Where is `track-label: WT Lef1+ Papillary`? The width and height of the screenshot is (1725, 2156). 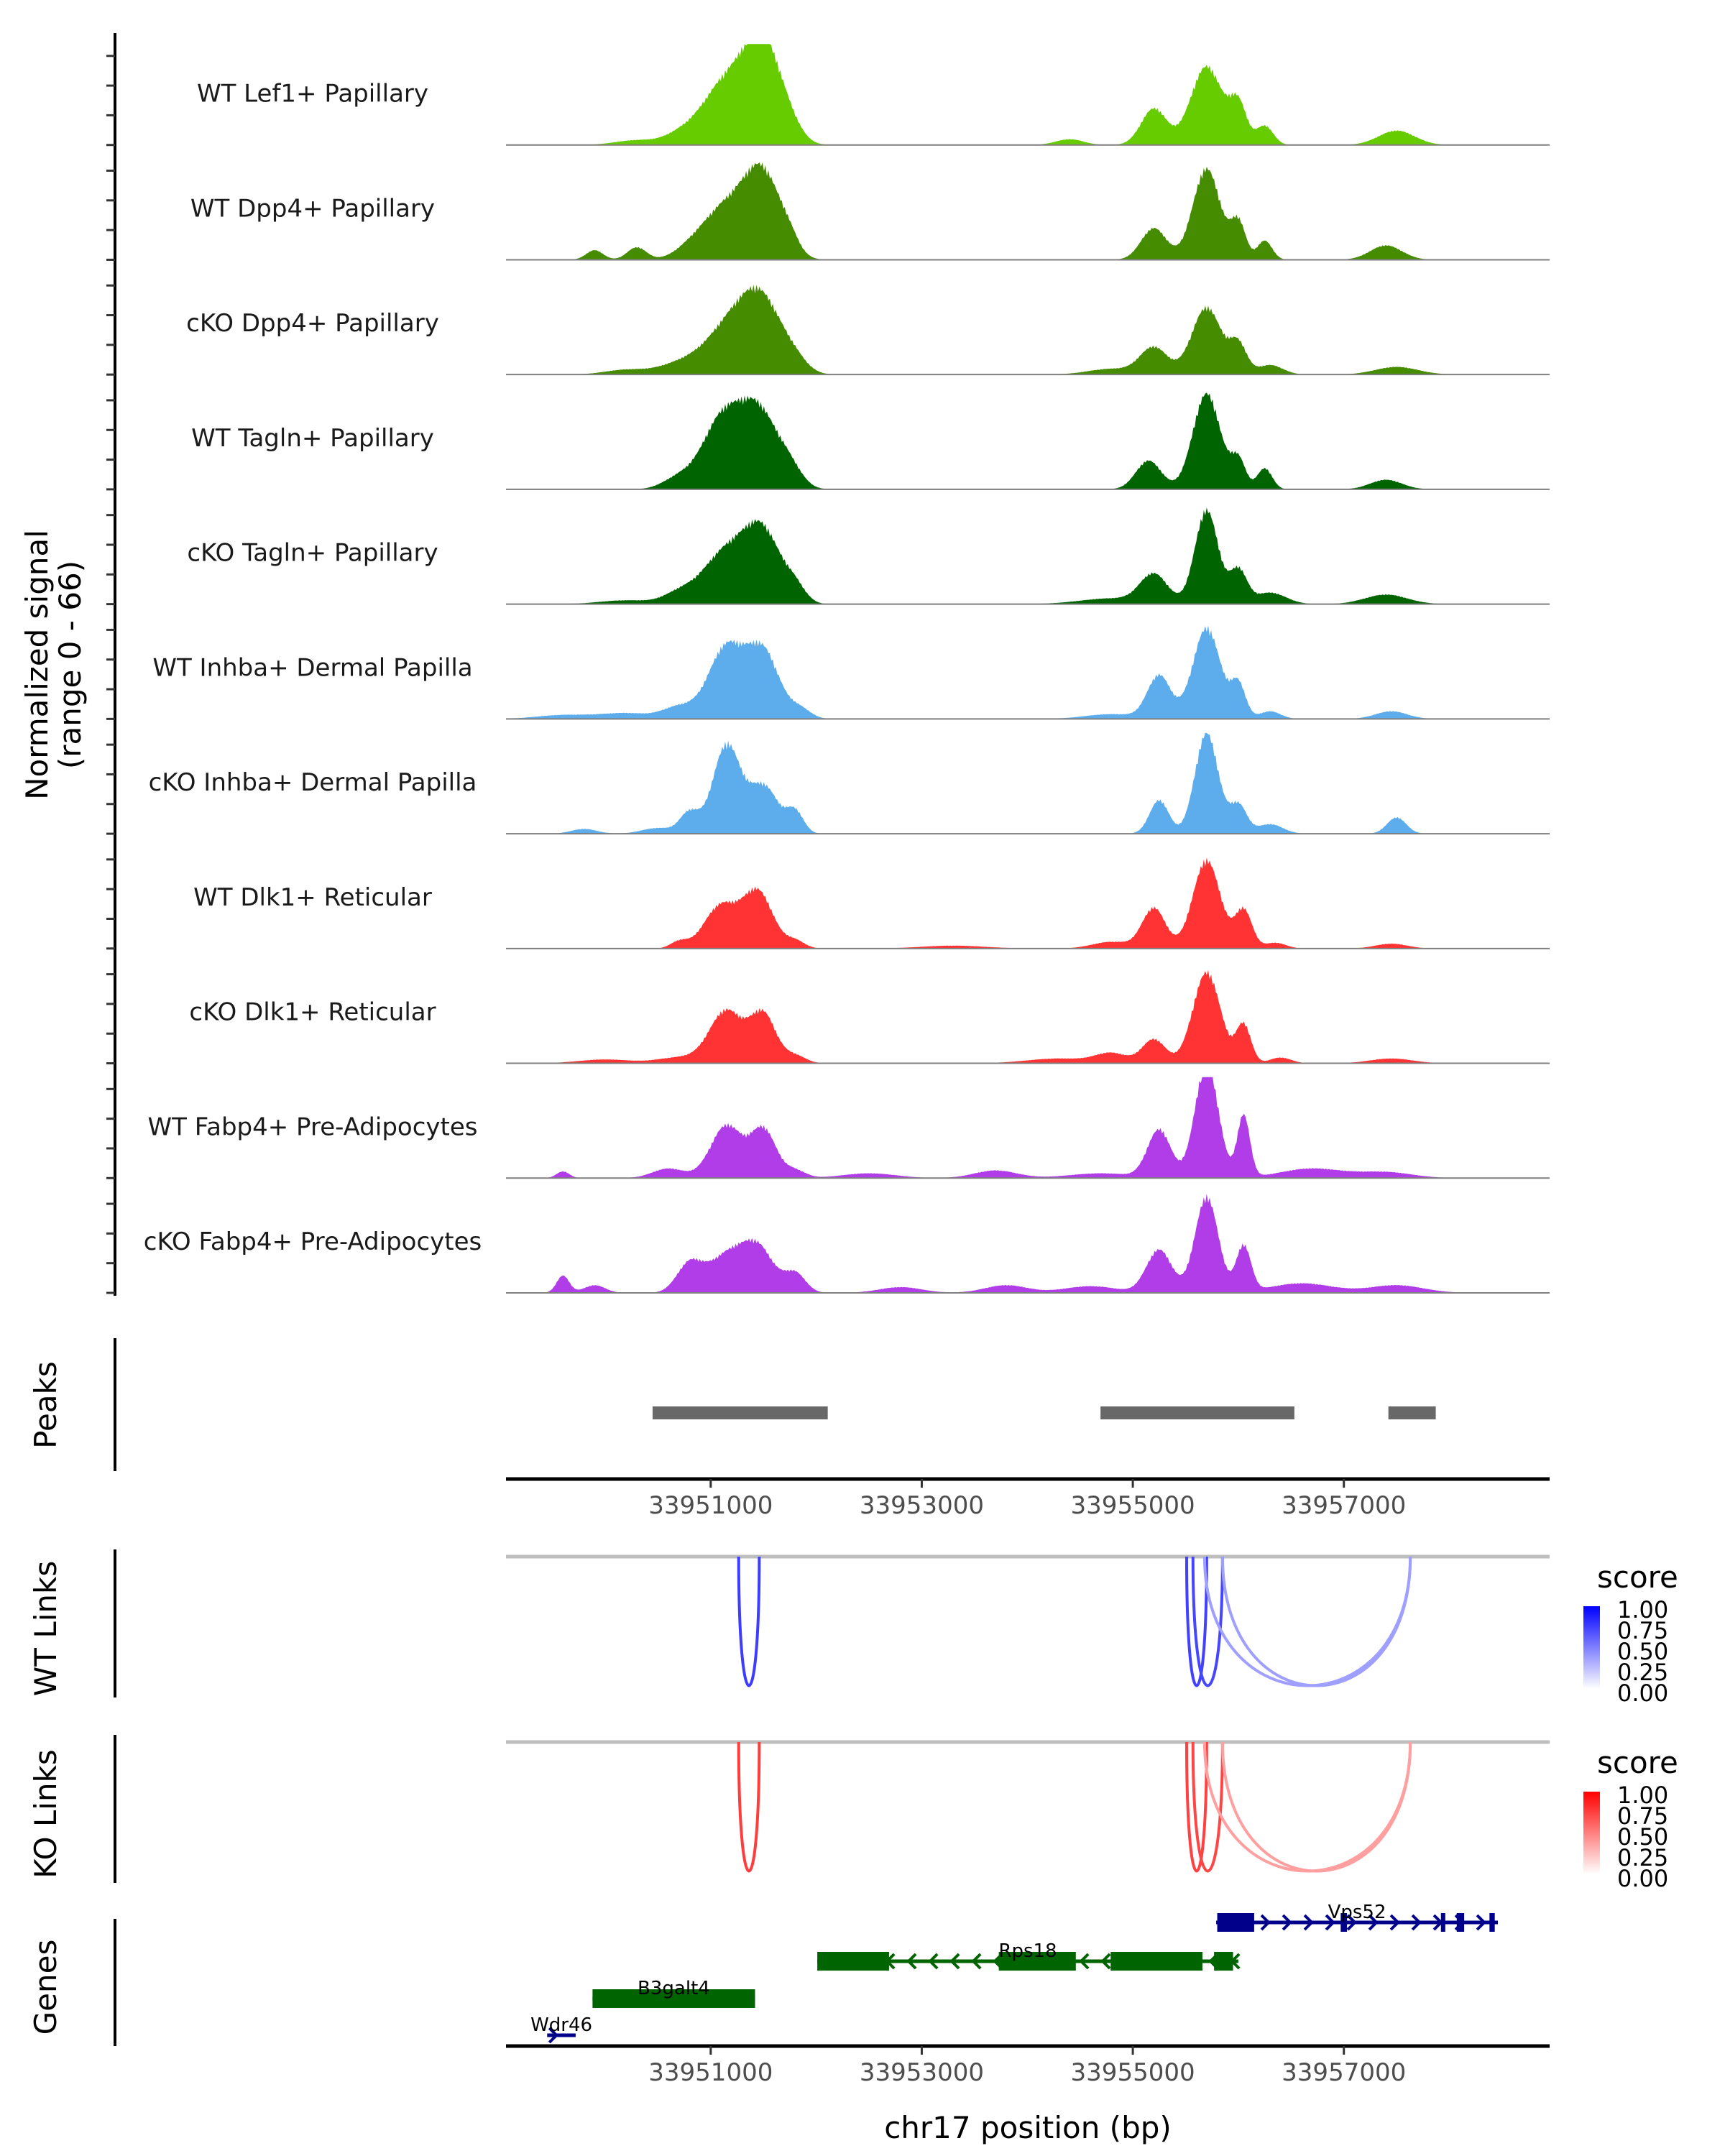
track-label: WT Lef1+ Papillary is located at coordinates (312, 94).